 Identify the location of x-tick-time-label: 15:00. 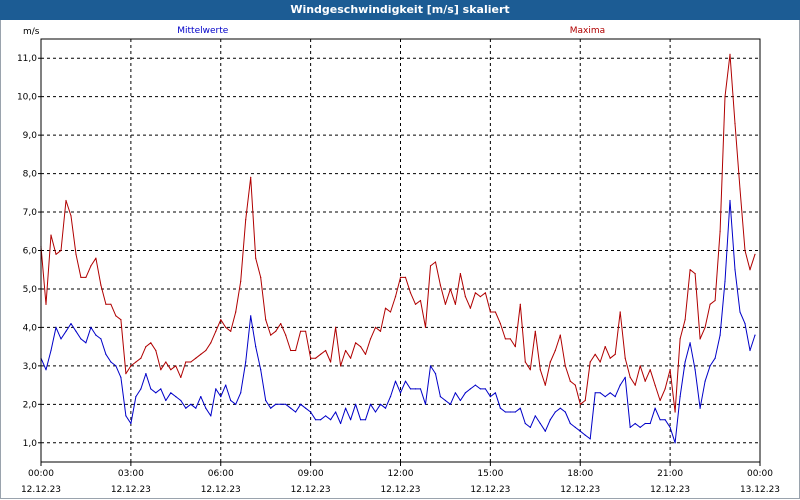
(490, 474).